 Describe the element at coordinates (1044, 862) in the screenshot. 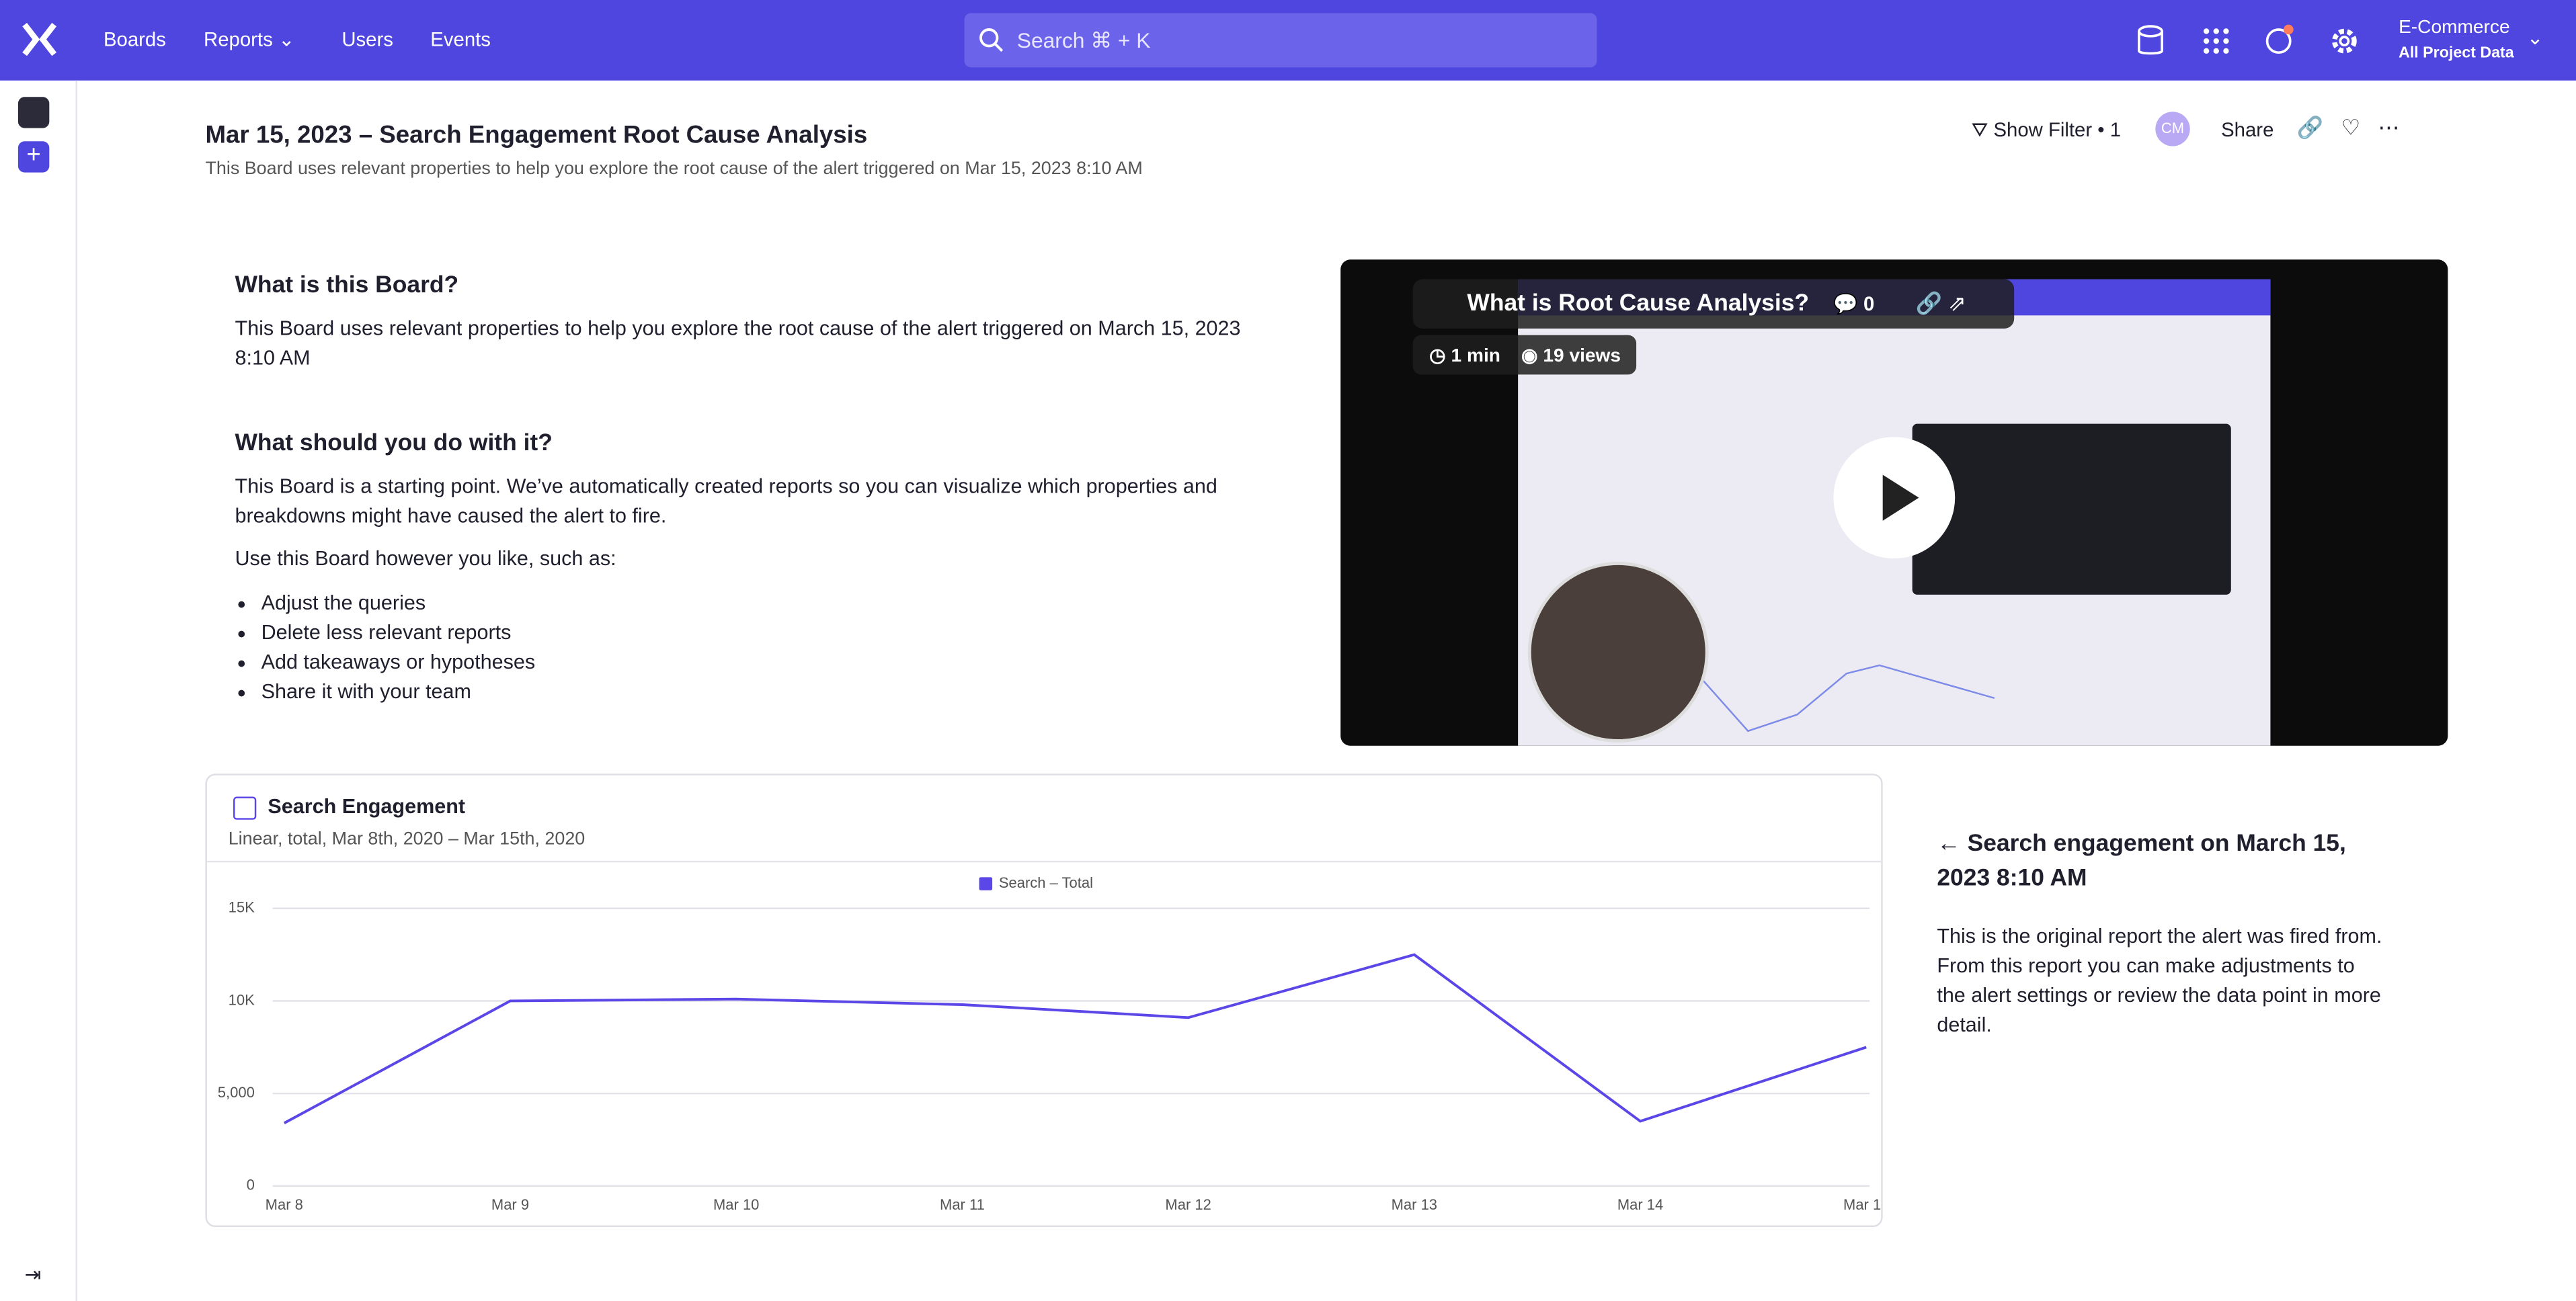

I see `divider` at that location.